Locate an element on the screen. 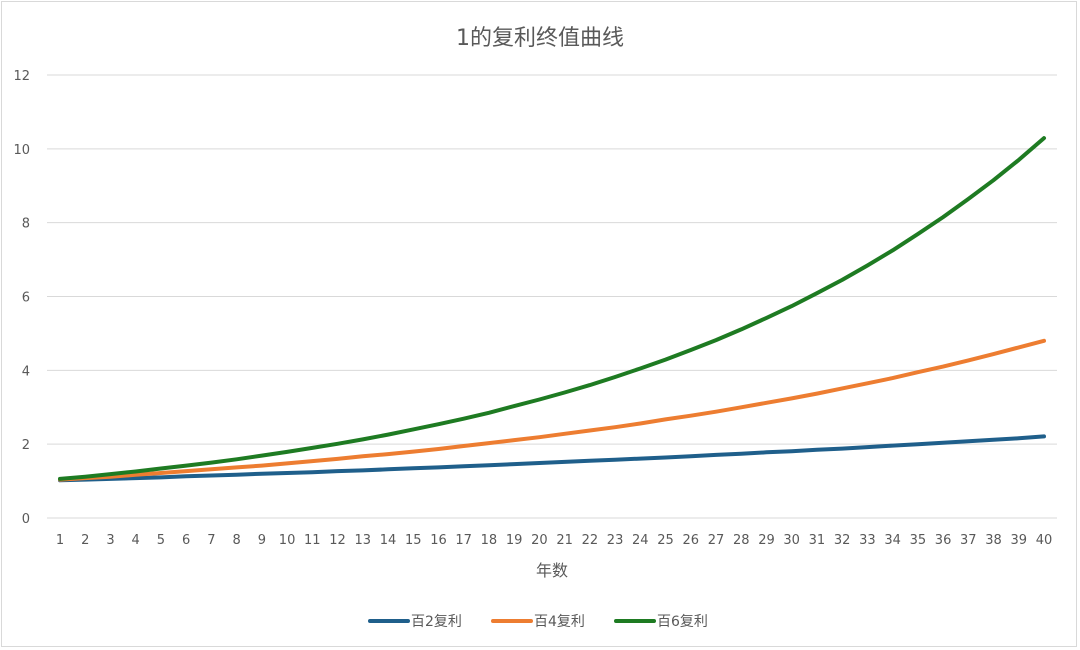  chart-title: 1的复利终值曲线 is located at coordinates (540, 38).